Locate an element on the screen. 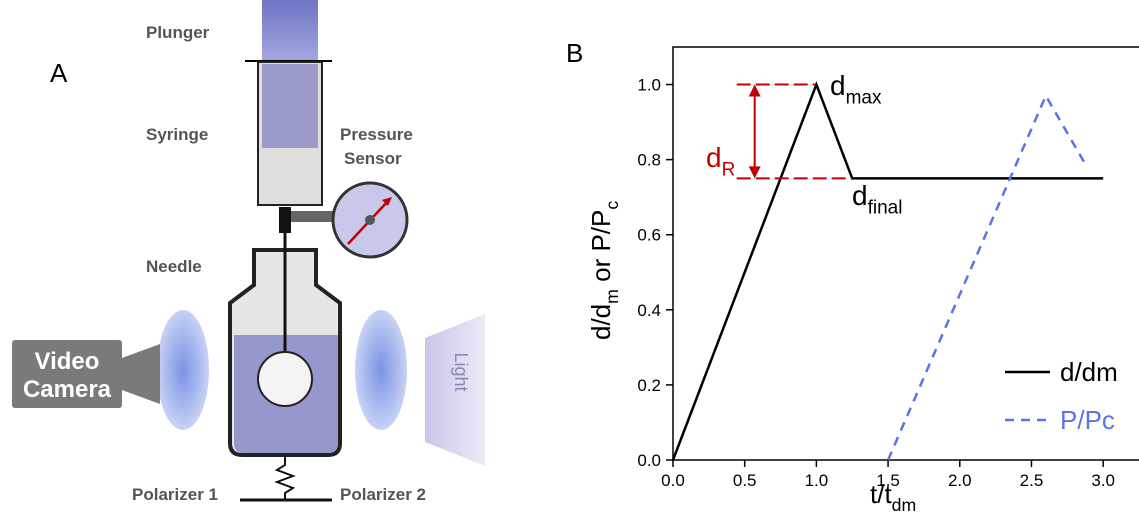  y-tick-label: 0.2 is located at coordinates (649, 385).